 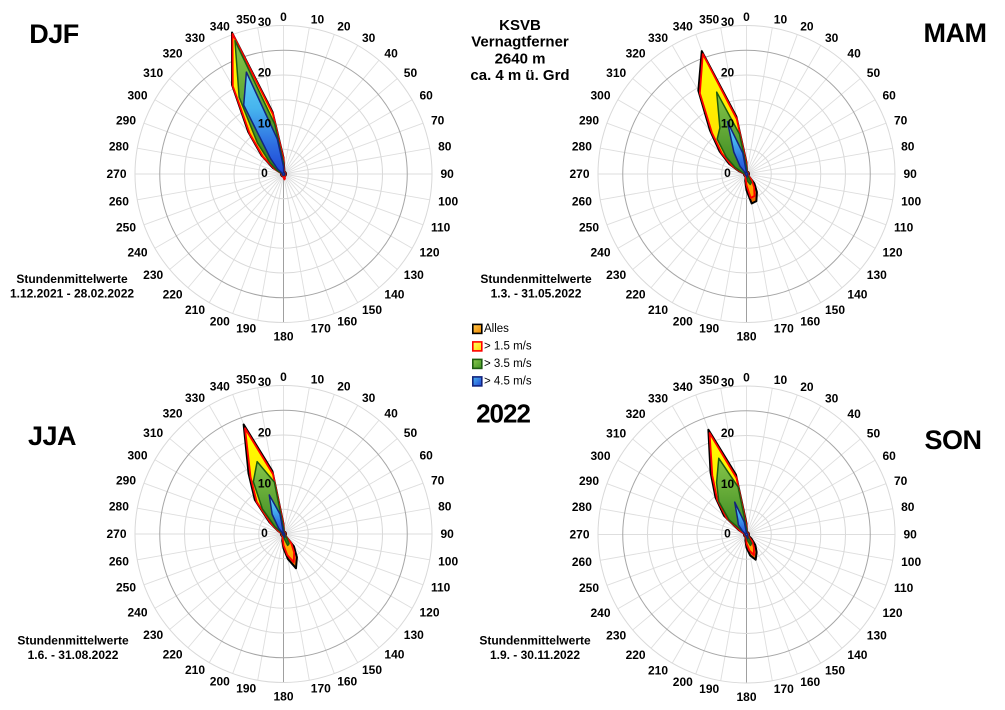 What do you see at coordinates (709, 329) in the screenshot?
I see `svg-text: 190` at bounding box center [709, 329].